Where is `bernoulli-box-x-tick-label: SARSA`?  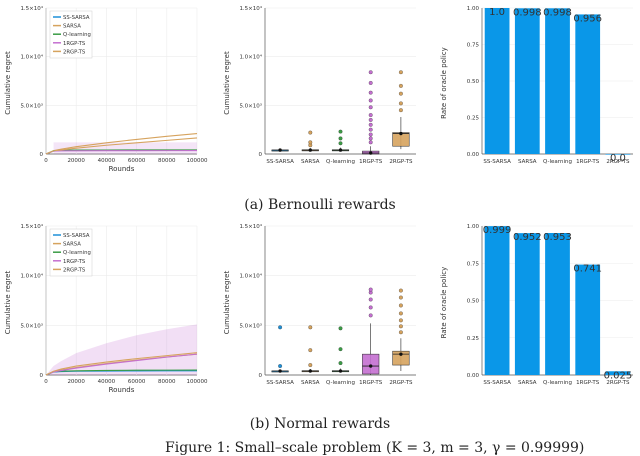
bernoulli-box-x-tick-label: SARSA is located at coordinates (310, 162).